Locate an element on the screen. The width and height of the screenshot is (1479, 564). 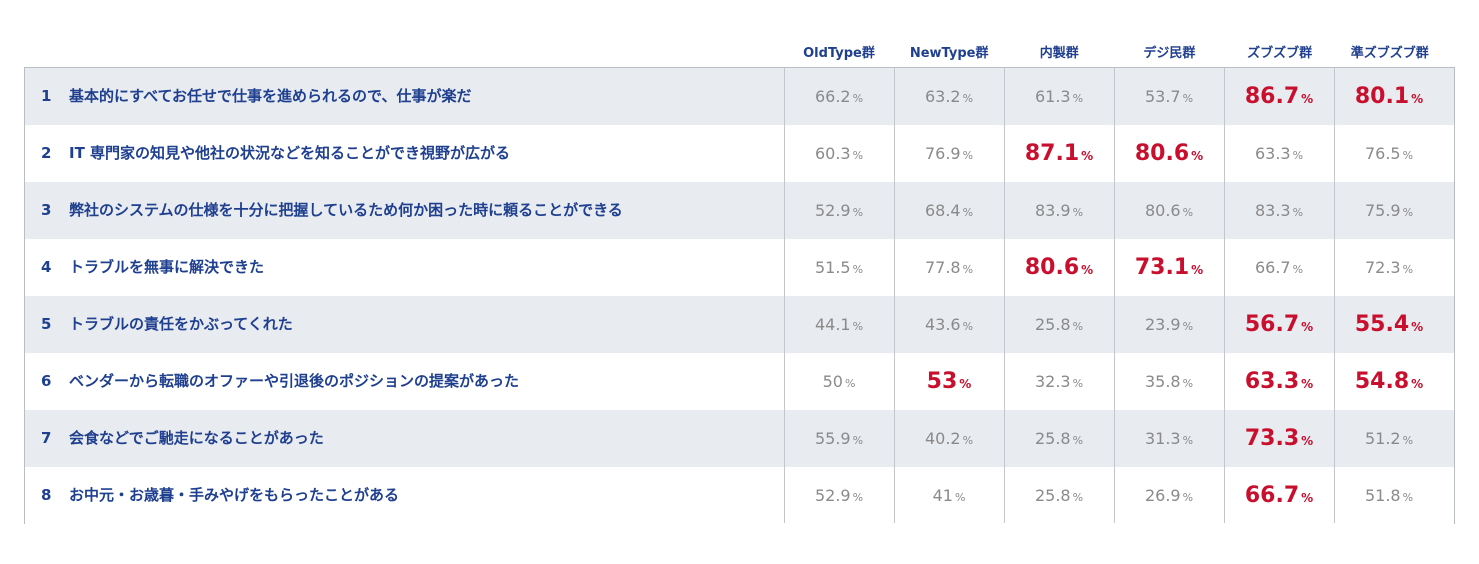
value-cell: 66.2% is located at coordinates (839, 96).